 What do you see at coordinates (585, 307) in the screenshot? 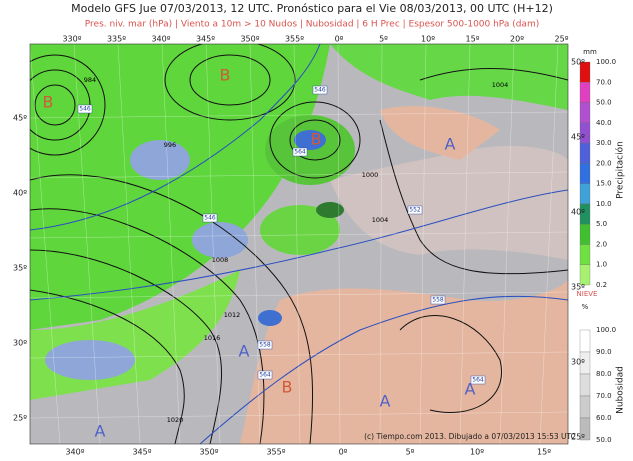
I see `cloud-unit: %` at bounding box center [585, 307].